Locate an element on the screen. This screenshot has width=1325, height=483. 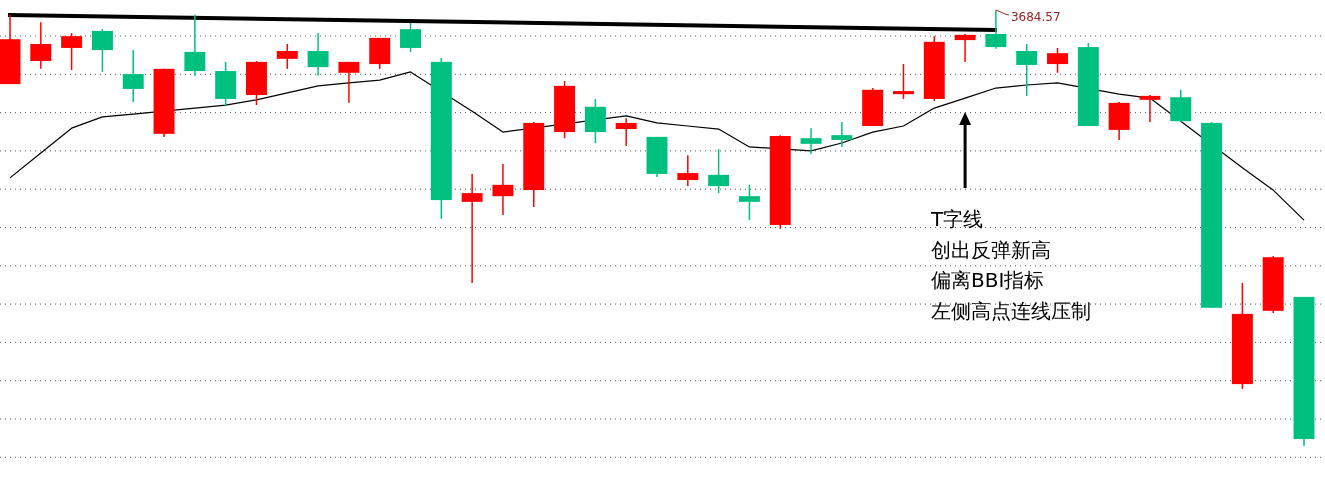
annotation: T字线 is located at coordinates (957, 219).